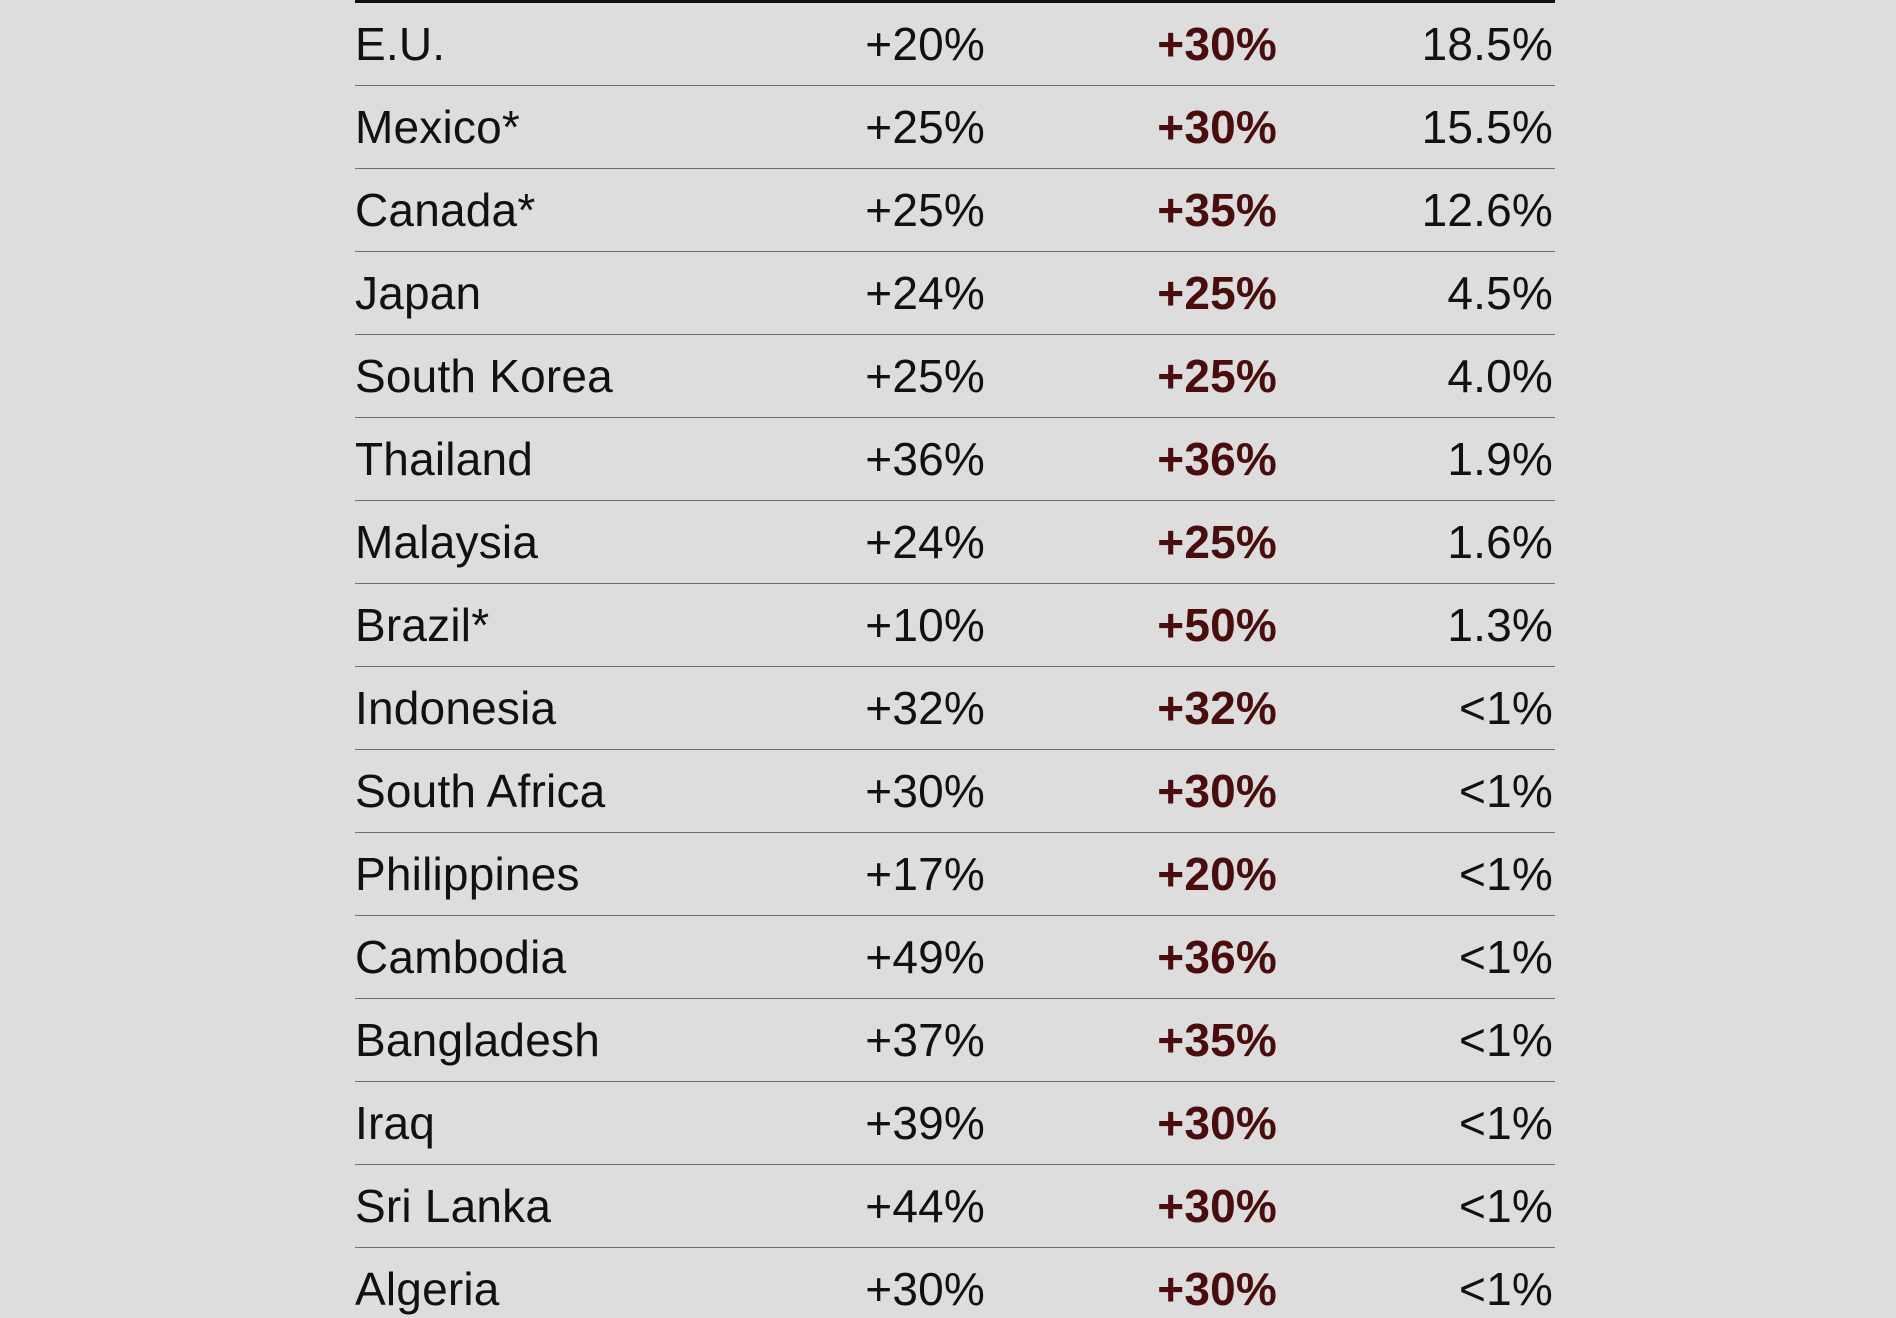 This screenshot has height=1318, width=1896. I want to click on value-cell: +39%, so click(925, 1123).